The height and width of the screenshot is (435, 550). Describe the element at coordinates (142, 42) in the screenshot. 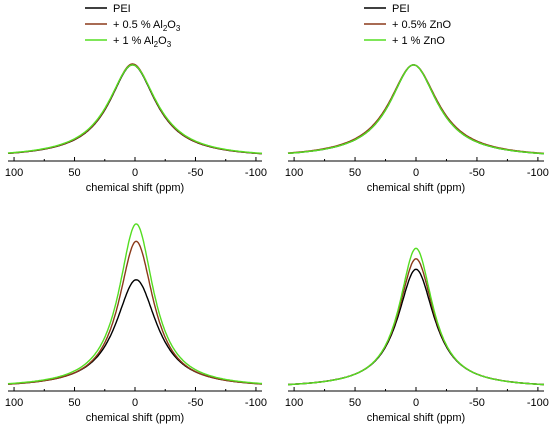

I see `legend-entry-2: + 1 % Al2O3` at that location.